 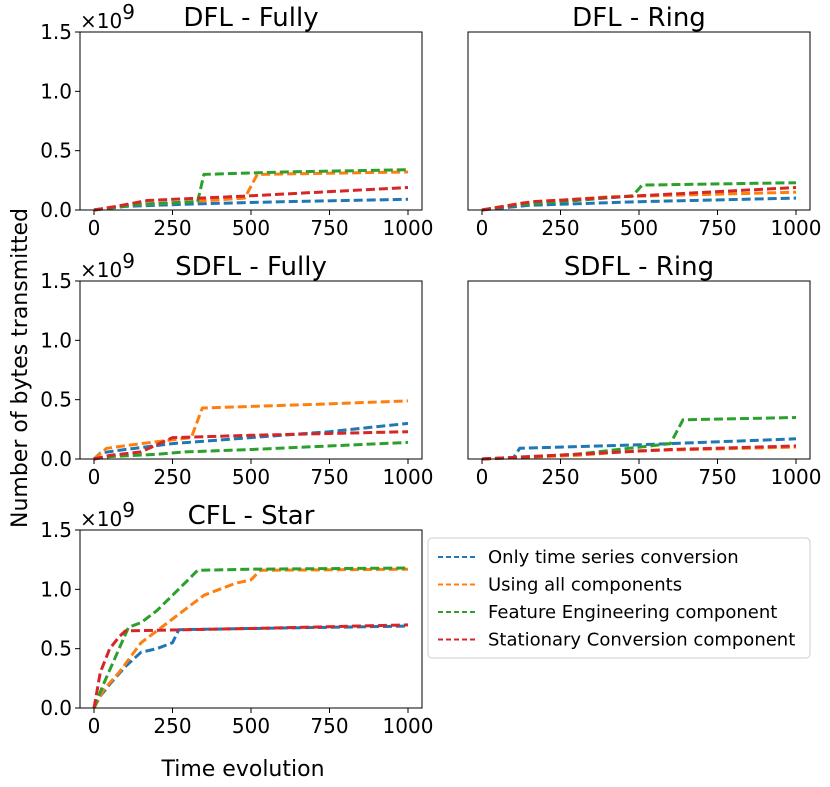 I want to click on panel-title: SDFL - Ring, so click(x=639, y=267).